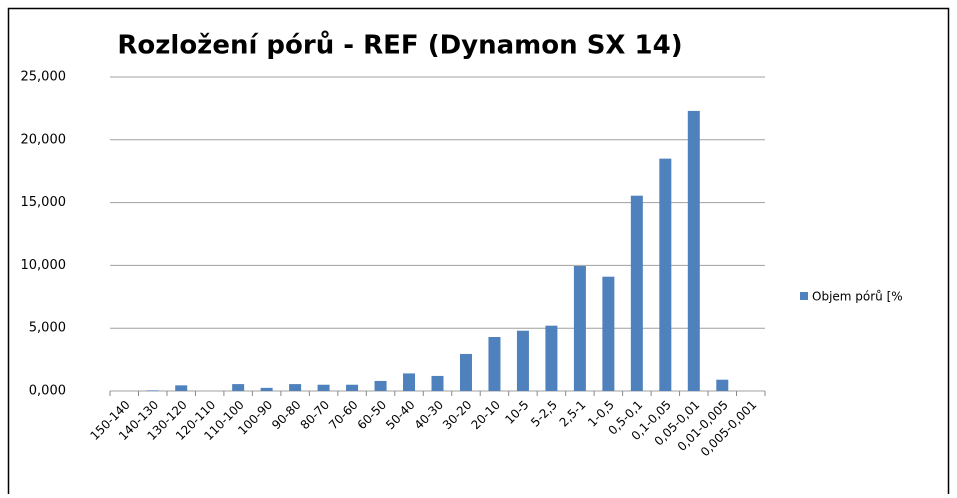 Image resolution: width=957 pixels, height=498 pixels. What do you see at coordinates (399, 45) in the screenshot?
I see `chart-title: Rozložení pórů - REF (Dynamon SX 14)` at bounding box center [399, 45].